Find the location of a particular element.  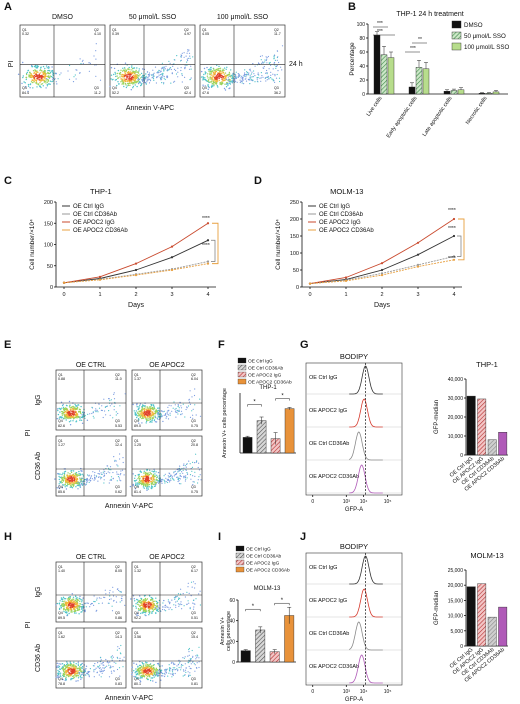

panel-c-title: THP-1 is located at coordinates (101, 191).